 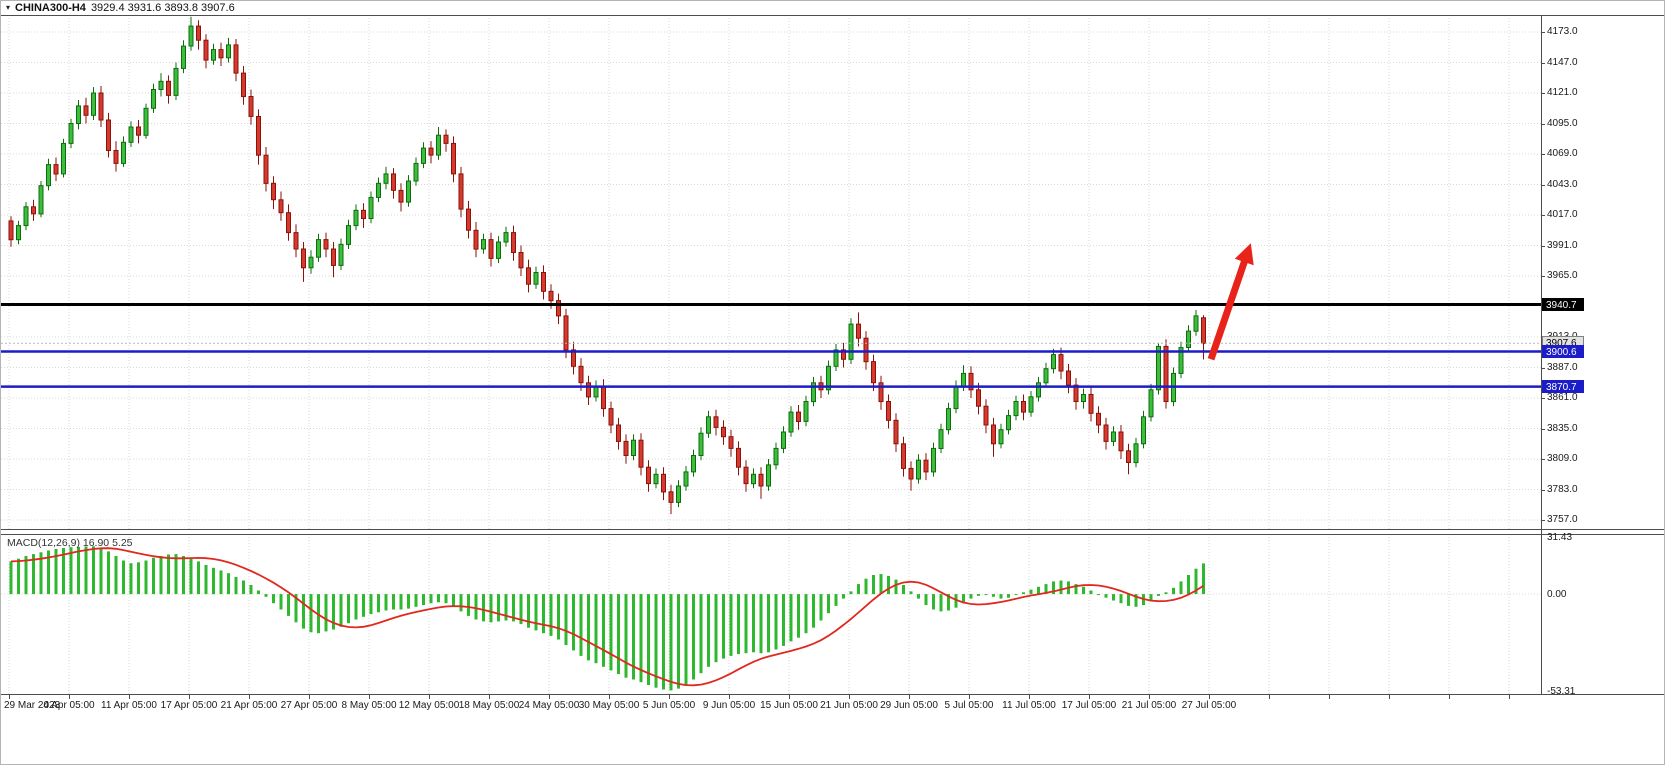 I want to click on time-label: 30 May 05:00, so click(x=609, y=705).